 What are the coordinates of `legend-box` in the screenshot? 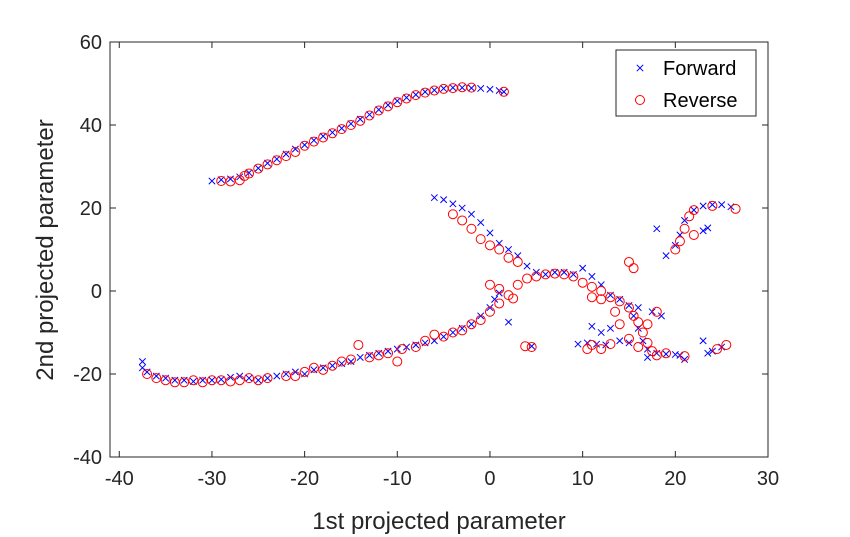 It's located at (686, 83).